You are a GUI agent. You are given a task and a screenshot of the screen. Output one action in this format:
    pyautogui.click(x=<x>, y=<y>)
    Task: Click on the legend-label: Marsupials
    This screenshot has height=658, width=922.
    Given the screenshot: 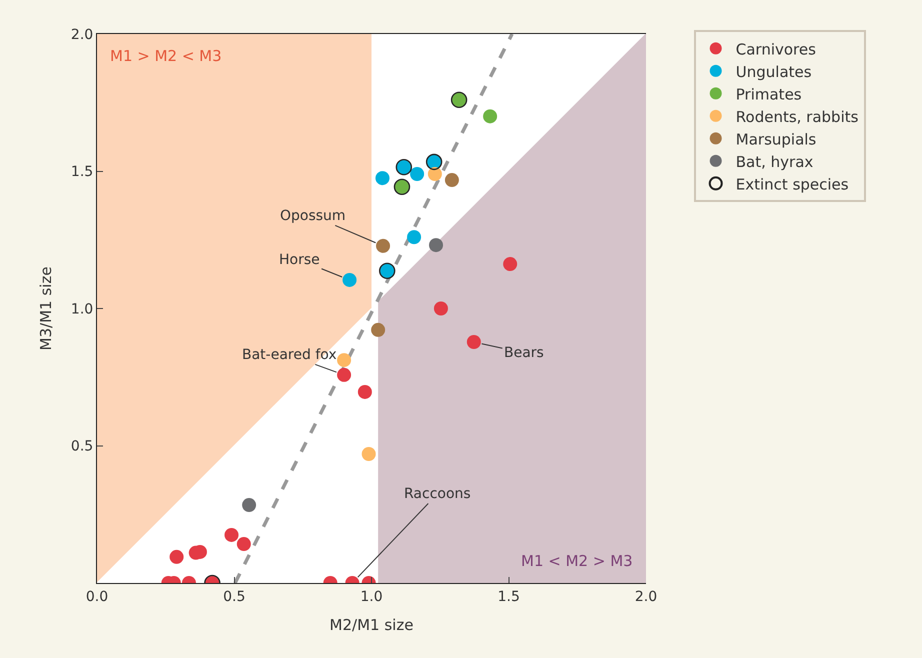 What is the action you would take?
    pyautogui.click(x=776, y=139)
    